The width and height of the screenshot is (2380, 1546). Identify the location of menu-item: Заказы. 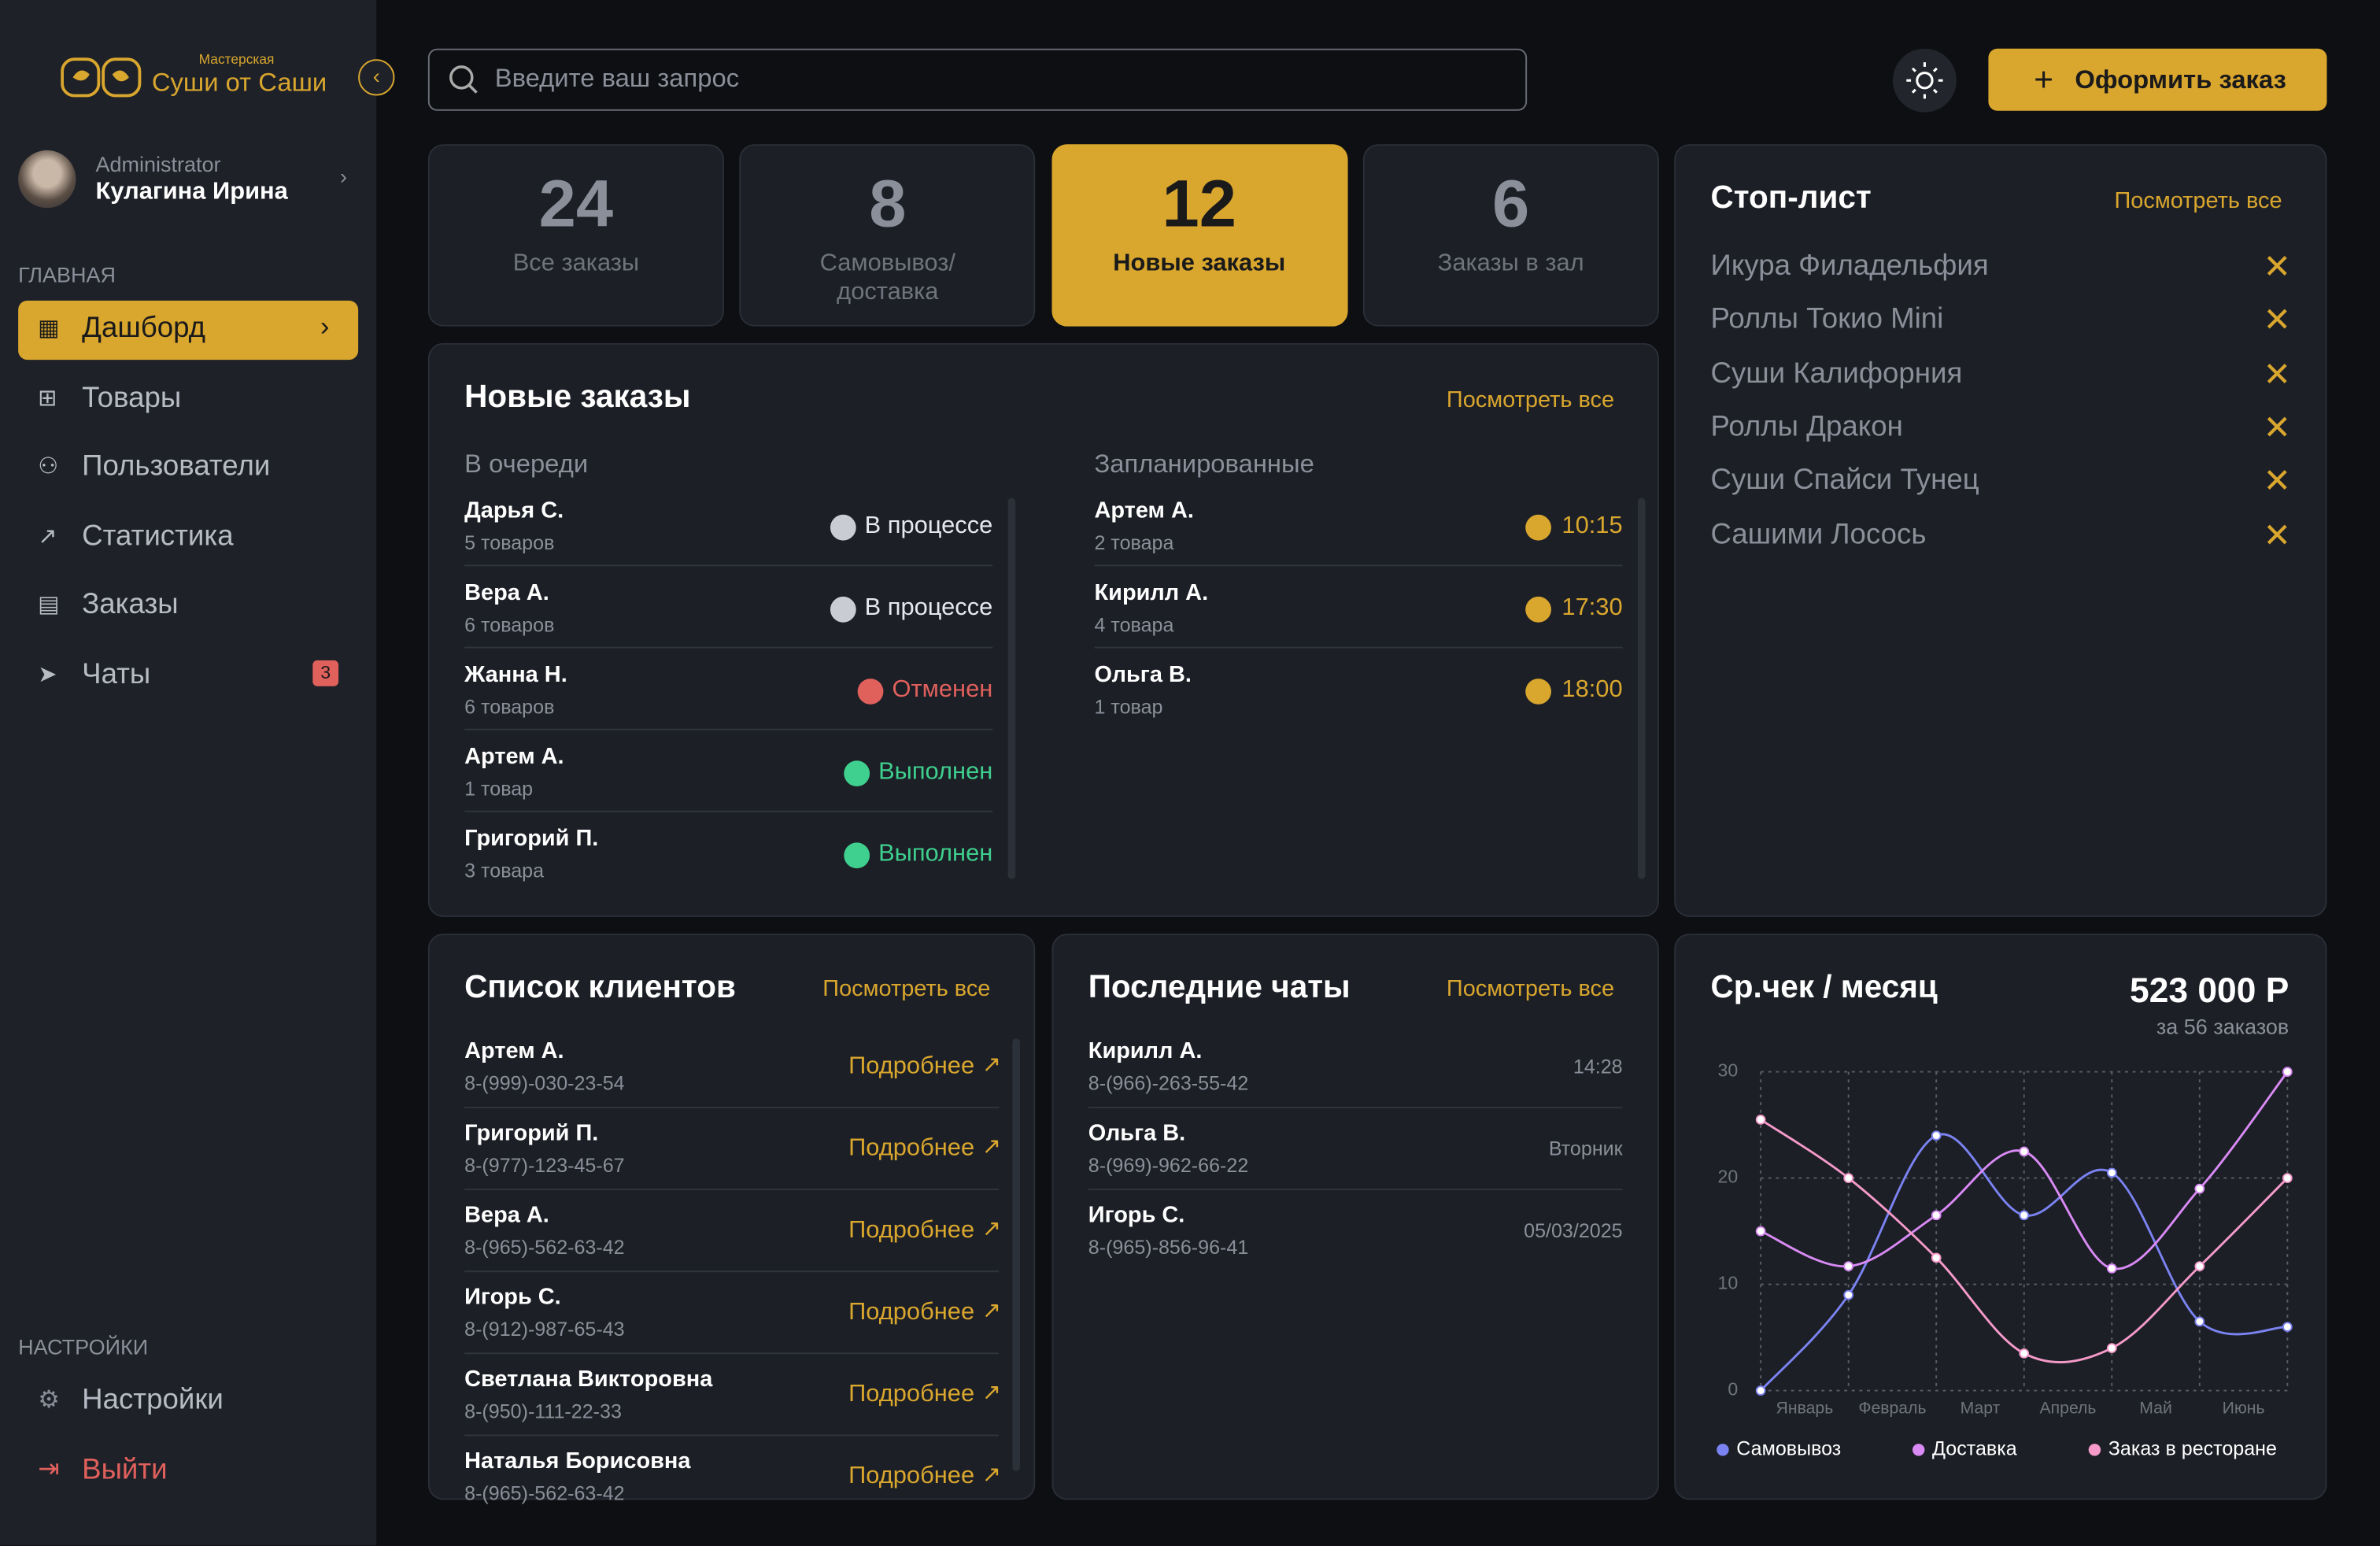
(130, 606).